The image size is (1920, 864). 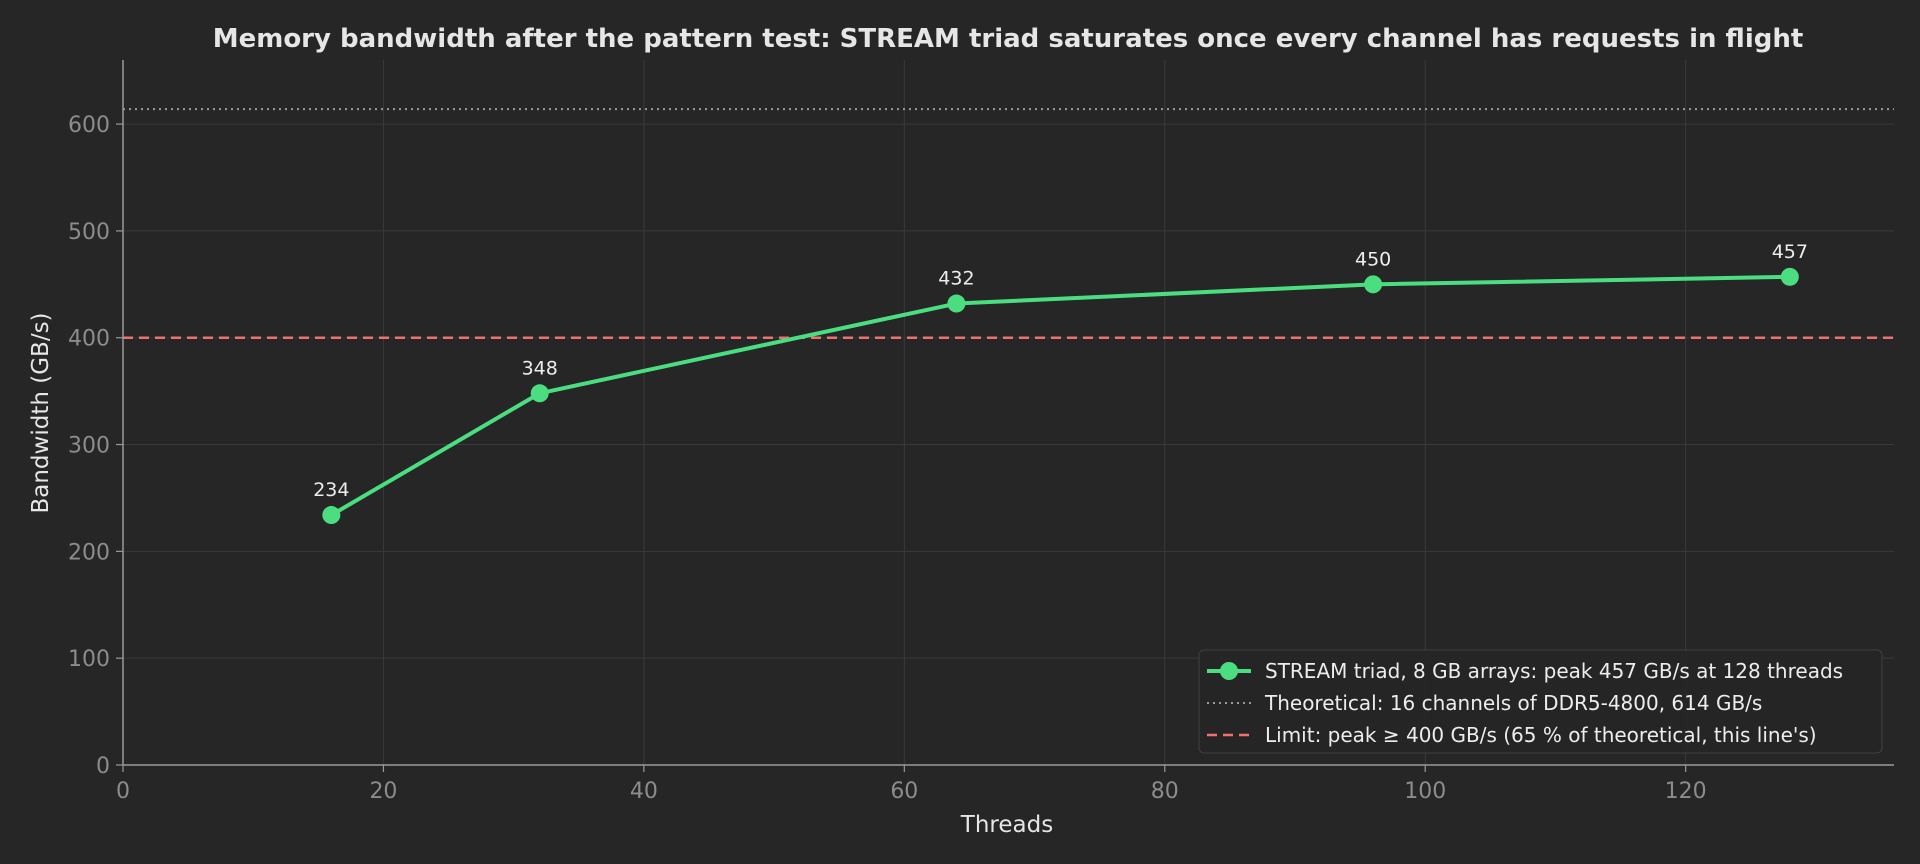 I want to click on data-label: 450, so click(x=1373, y=259).